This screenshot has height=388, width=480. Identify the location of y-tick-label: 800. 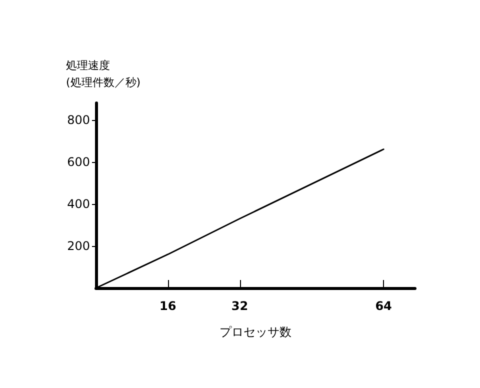
(78, 119).